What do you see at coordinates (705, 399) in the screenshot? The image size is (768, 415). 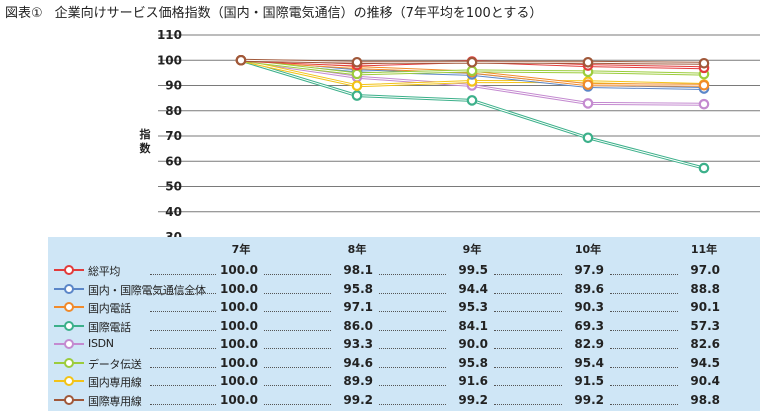 I see `table-value: 98.8` at bounding box center [705, 399].